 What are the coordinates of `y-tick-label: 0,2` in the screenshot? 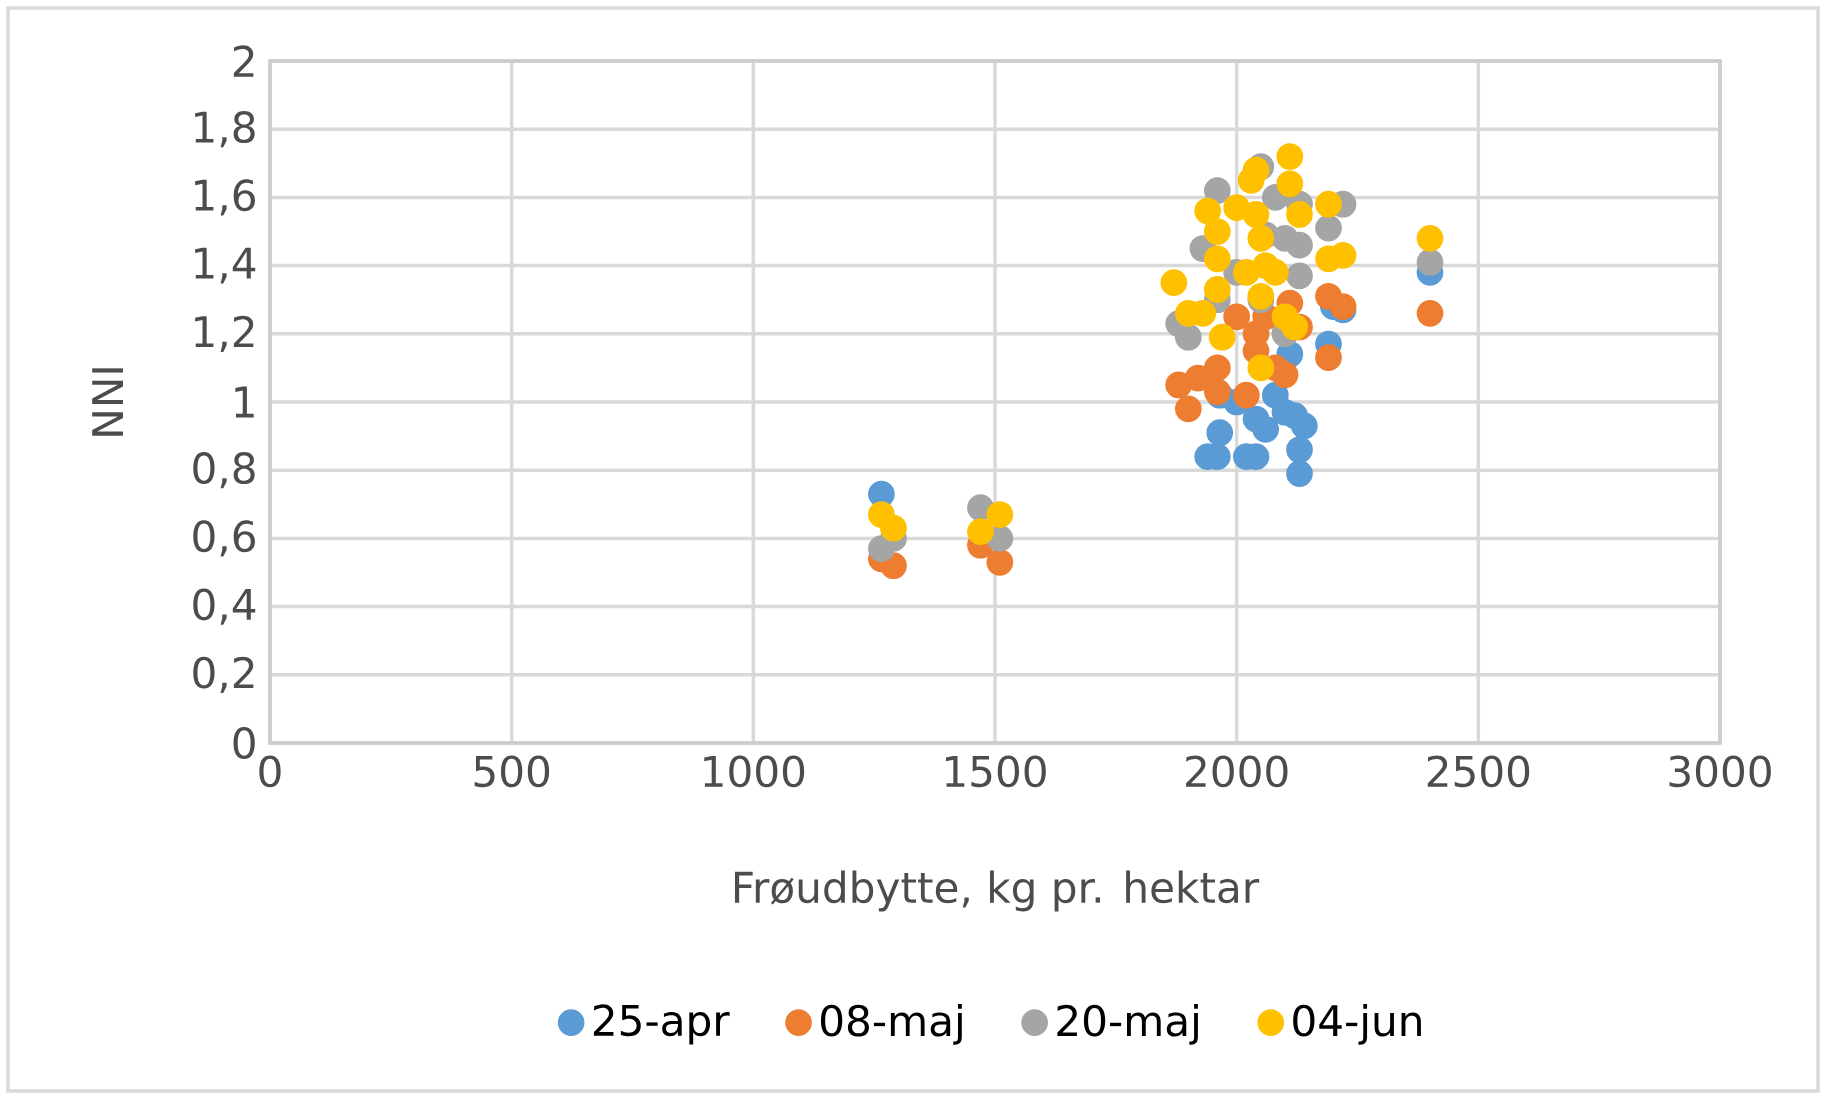 It's located at (223, 674).